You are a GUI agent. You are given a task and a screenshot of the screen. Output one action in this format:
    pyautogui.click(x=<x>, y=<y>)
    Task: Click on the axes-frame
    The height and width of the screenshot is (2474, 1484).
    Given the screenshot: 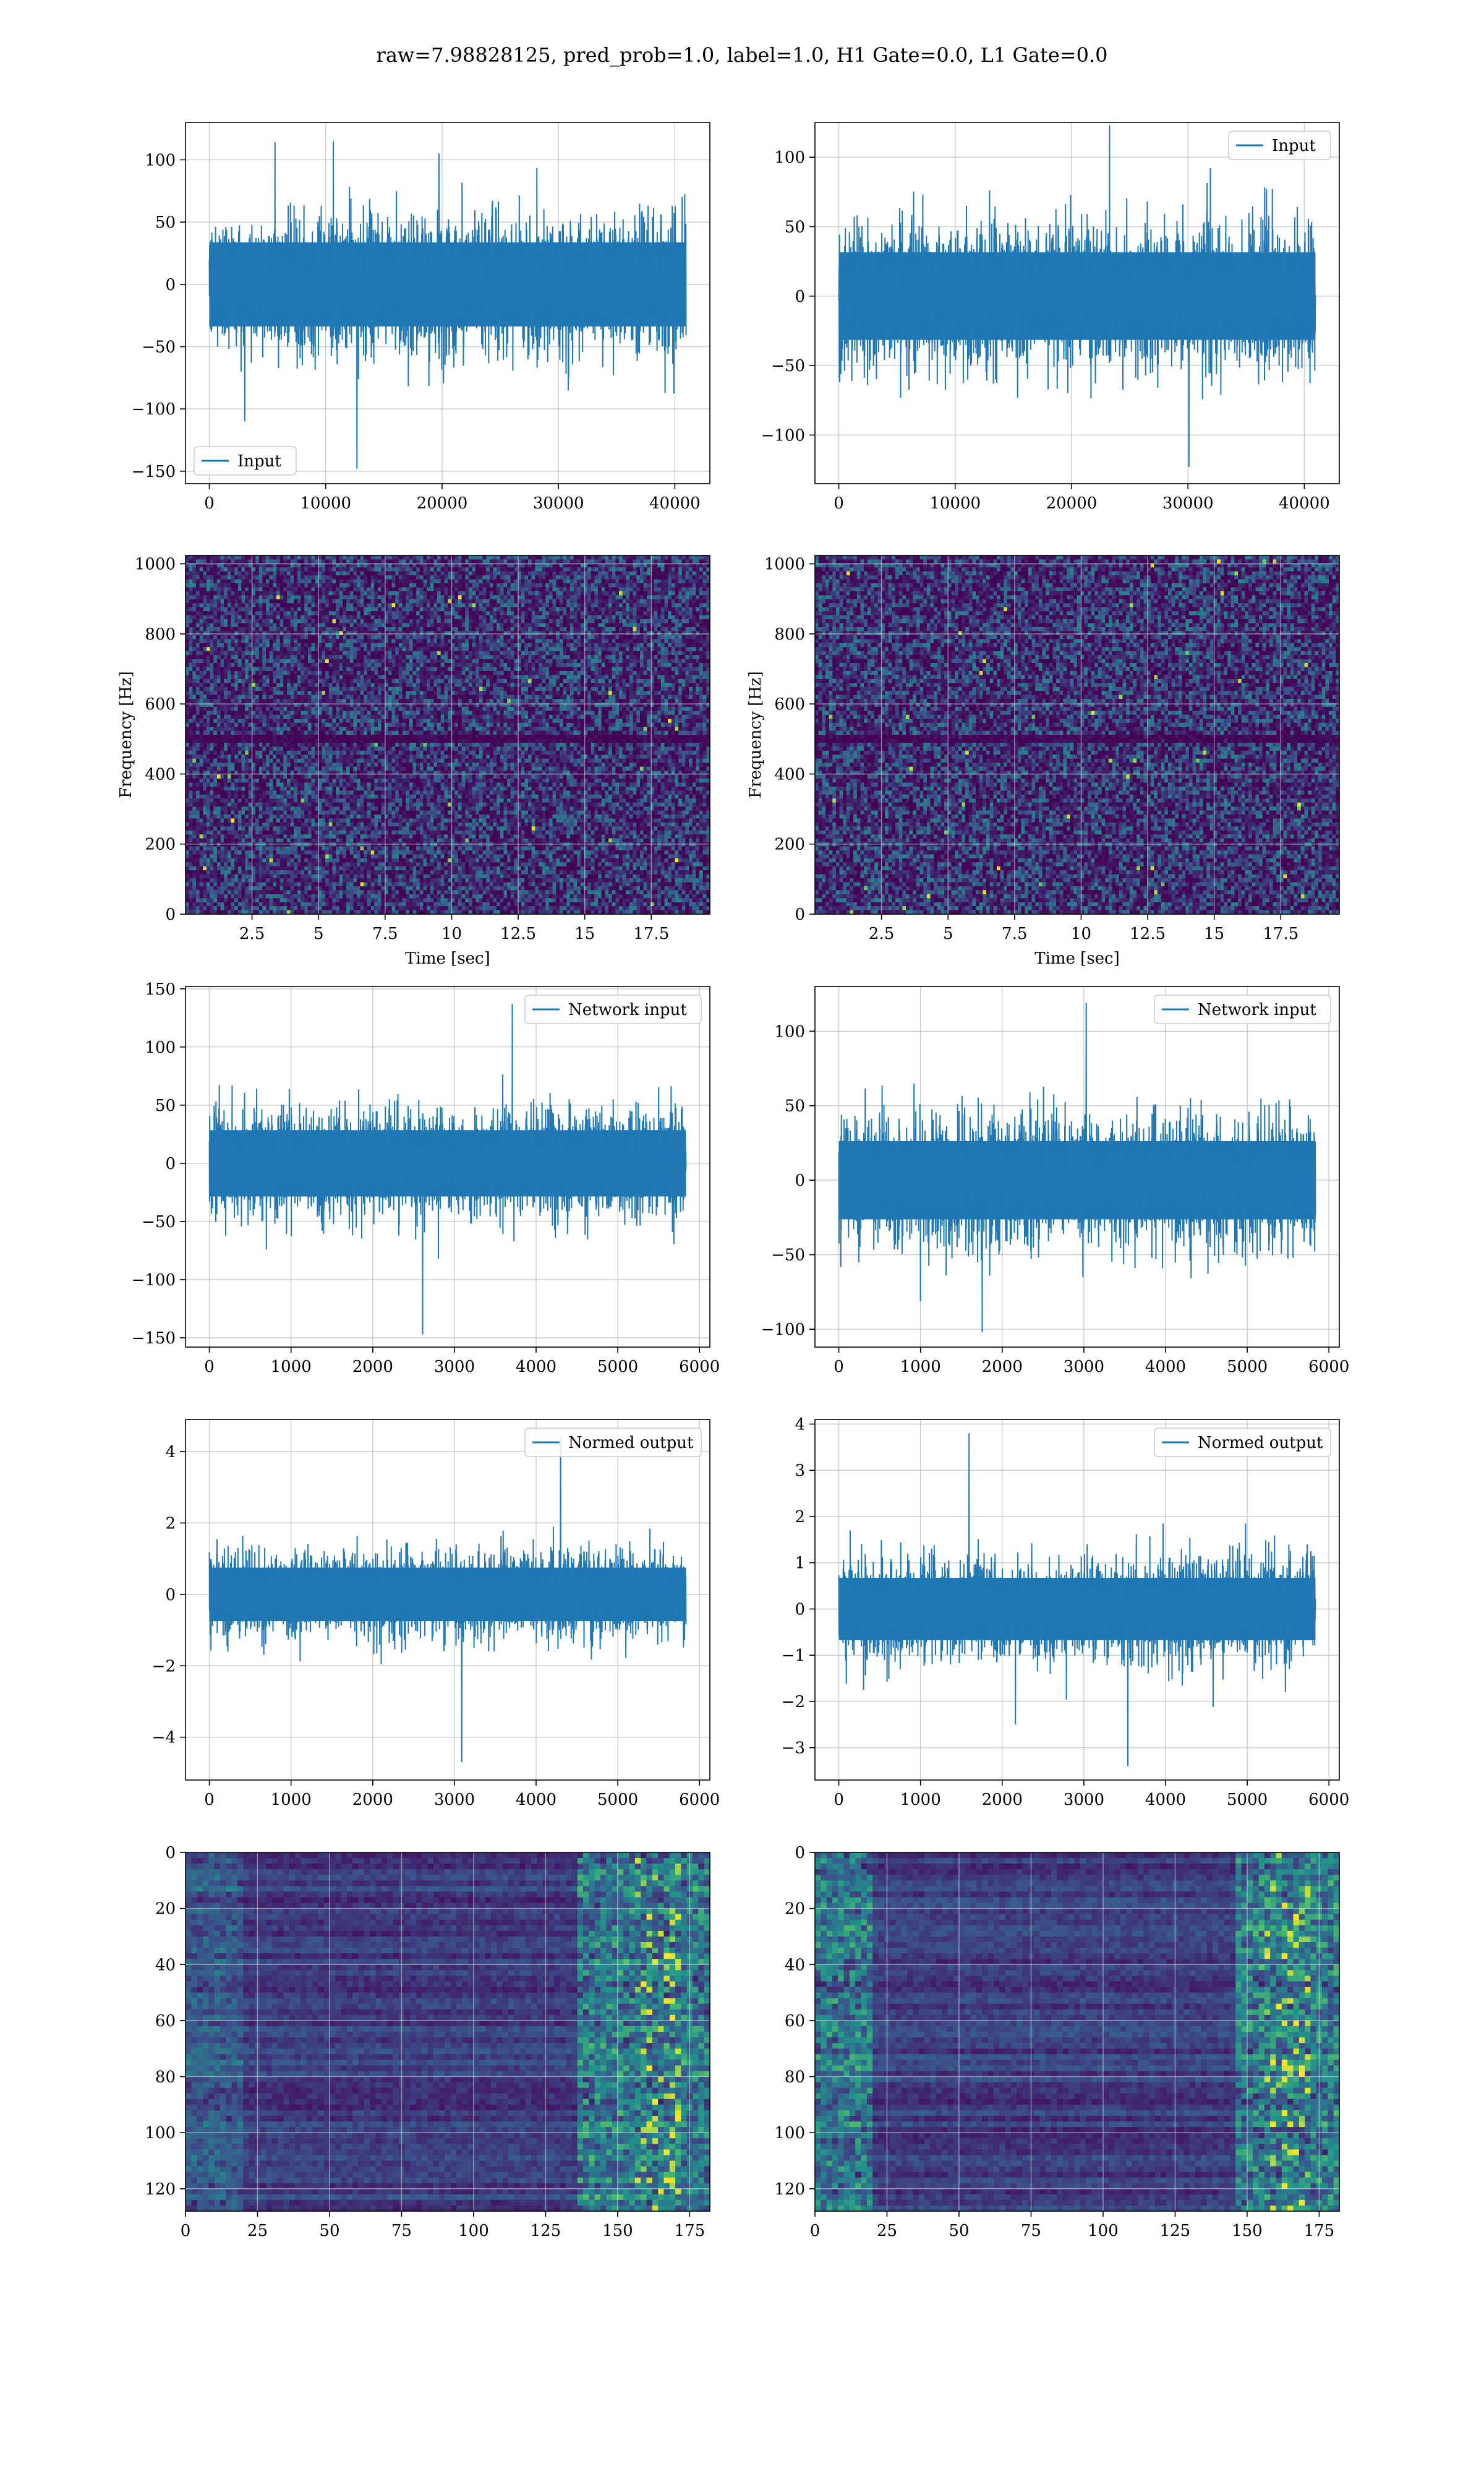 What is the action you would take?
    pyautogui.click(x=1077, y=303)
    